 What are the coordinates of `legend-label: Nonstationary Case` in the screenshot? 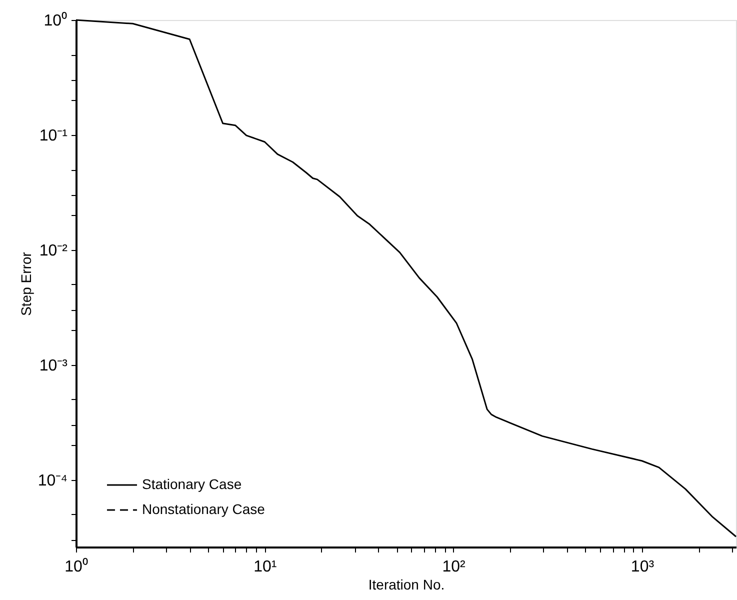 It's located at (204, 509).